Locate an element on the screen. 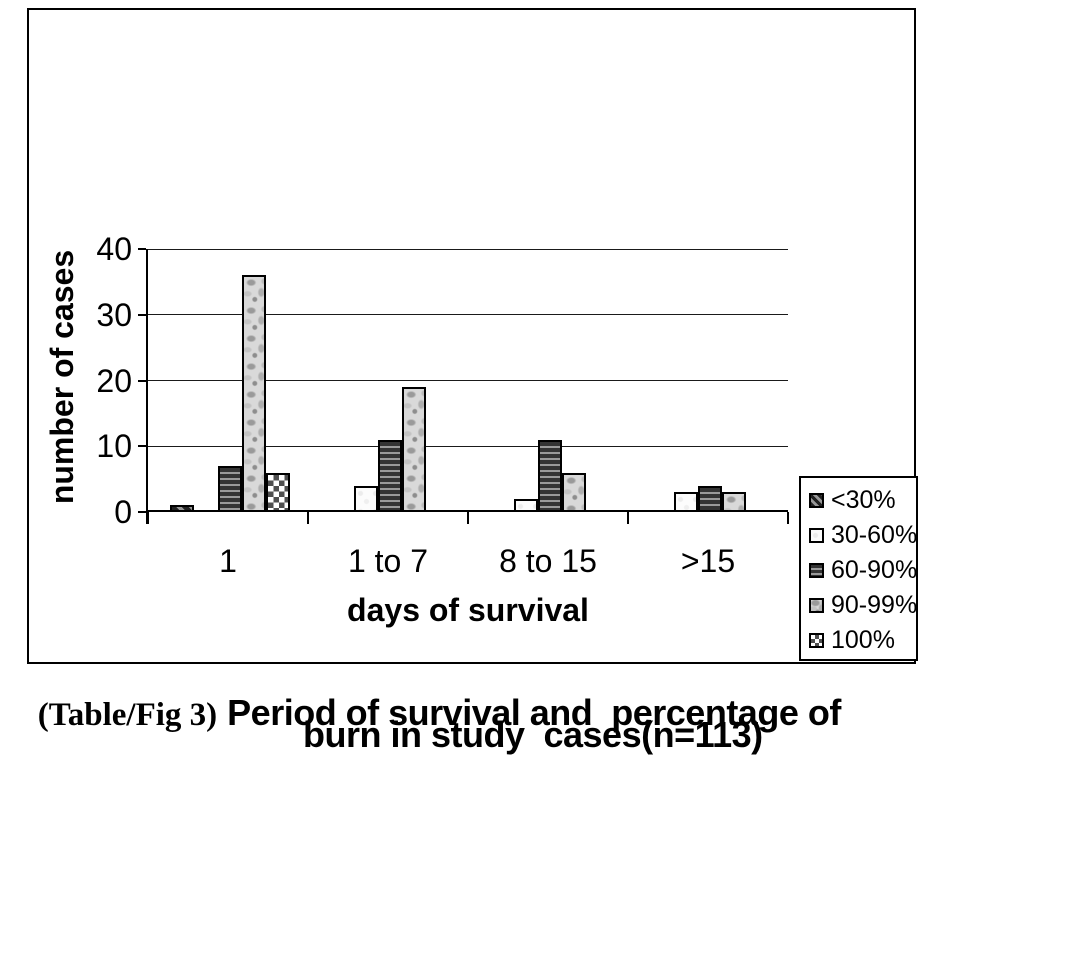 This screenshot has width=1067, height=962. bar-100%-1 is located at coordinates (278, 492).